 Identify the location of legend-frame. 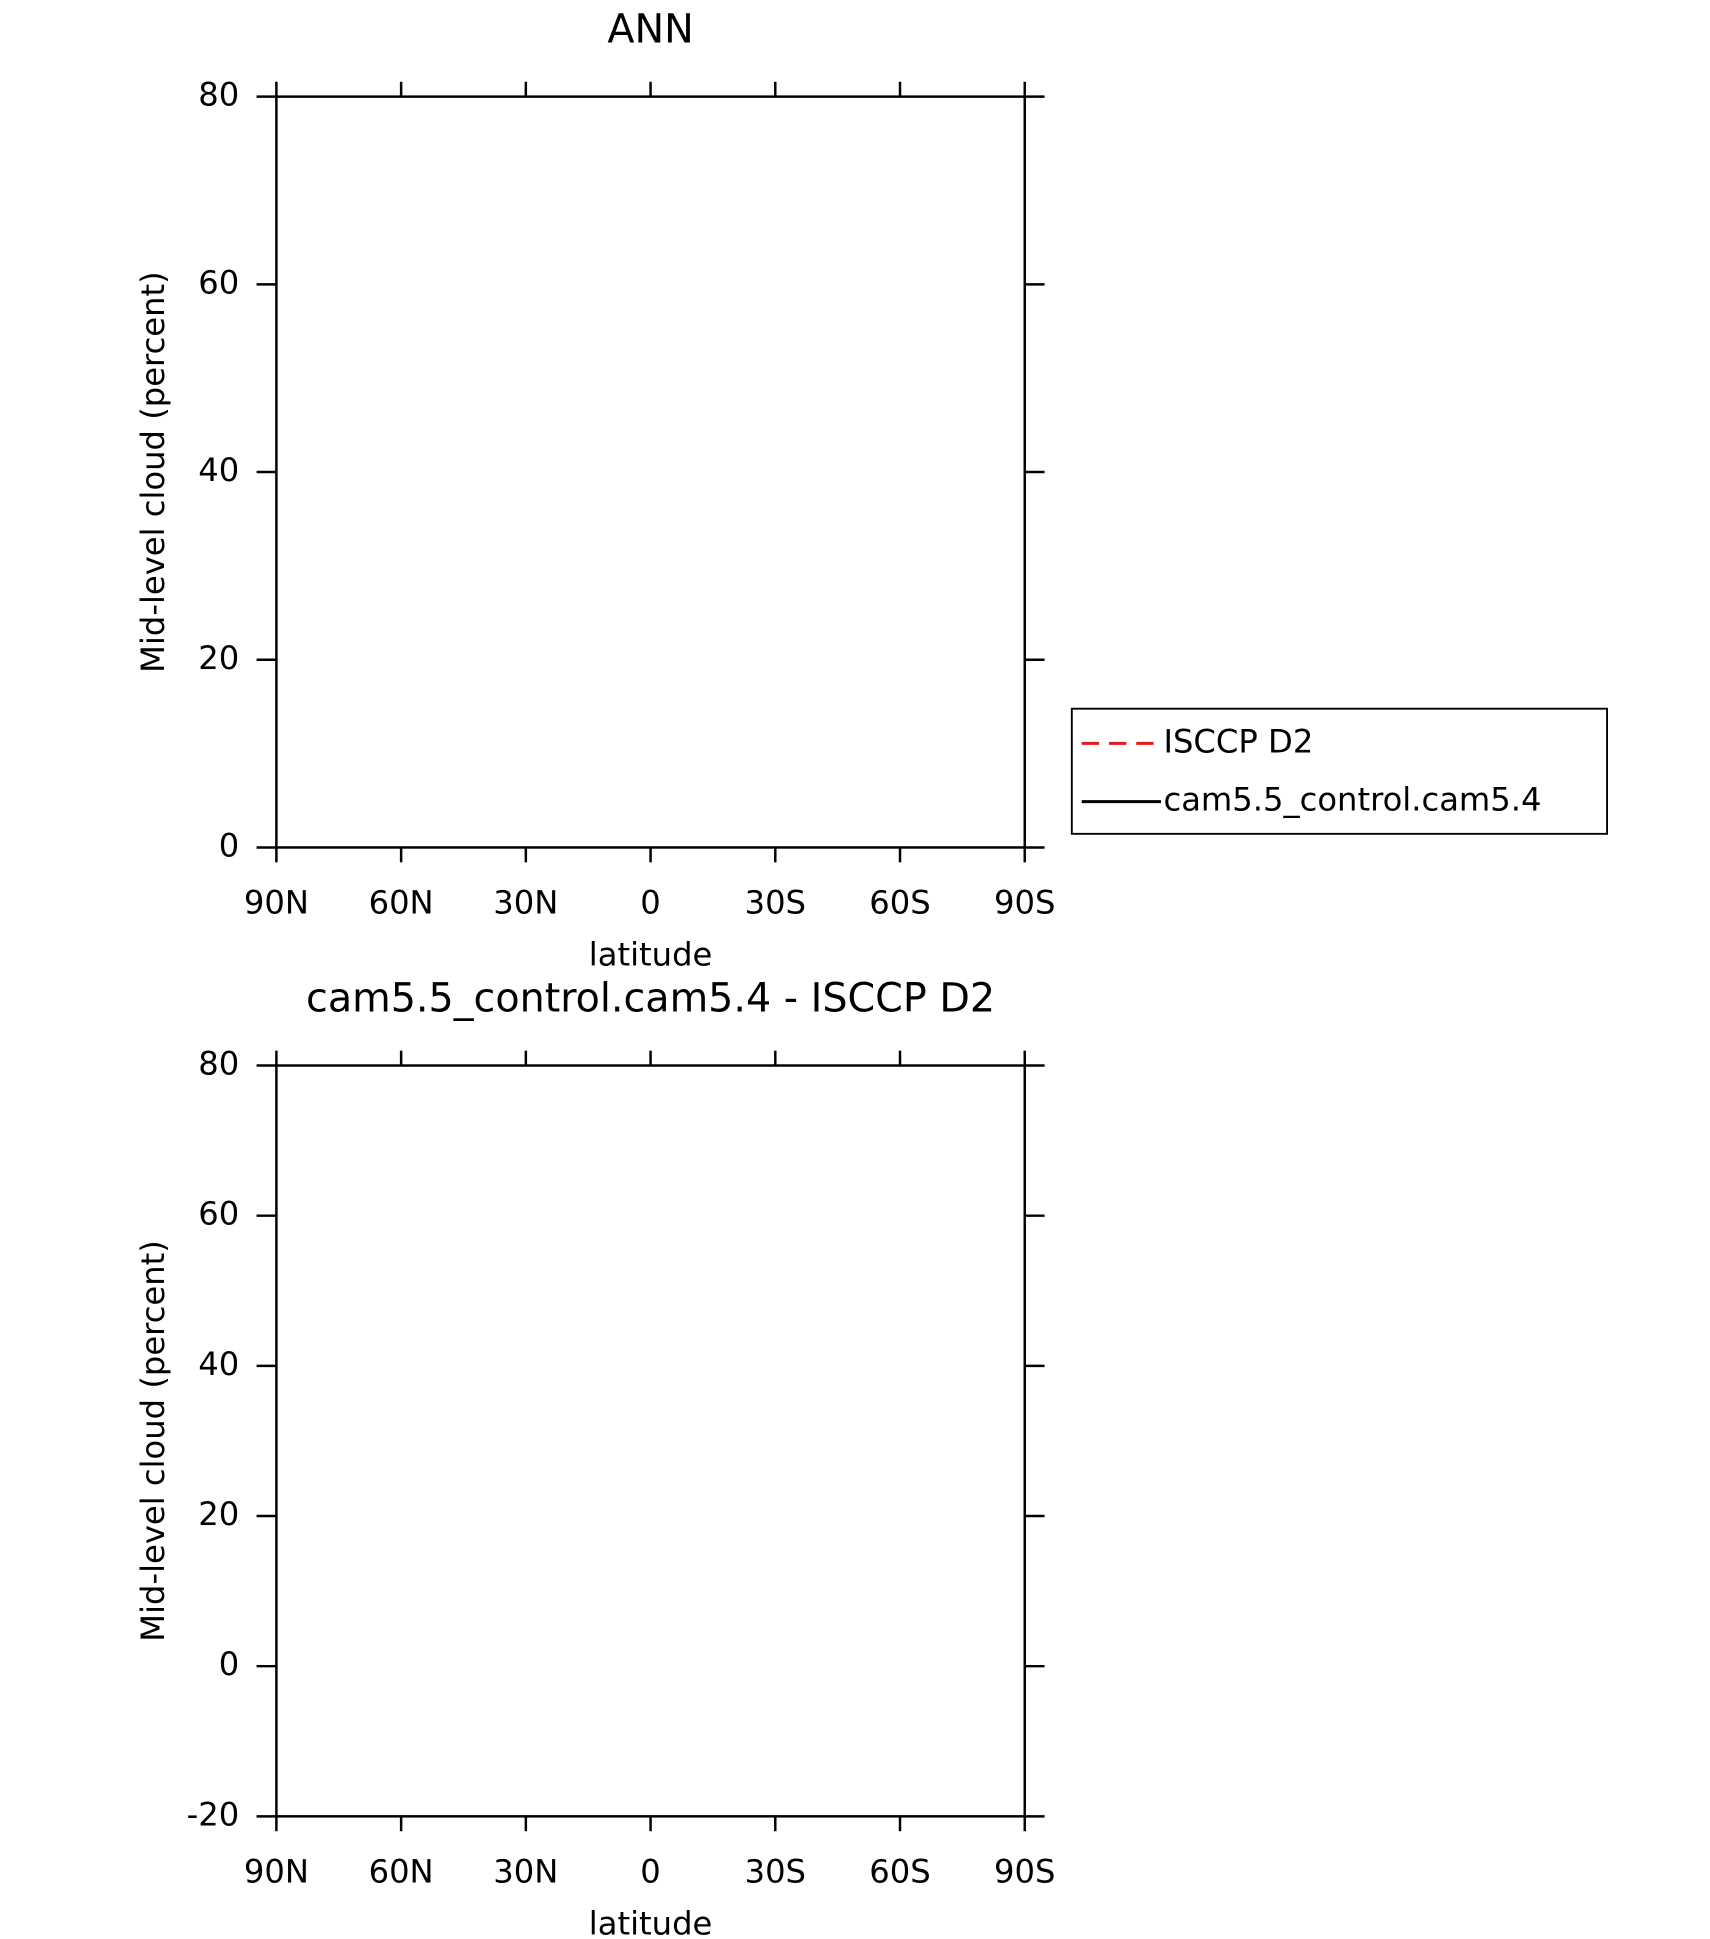
(1339, 771).